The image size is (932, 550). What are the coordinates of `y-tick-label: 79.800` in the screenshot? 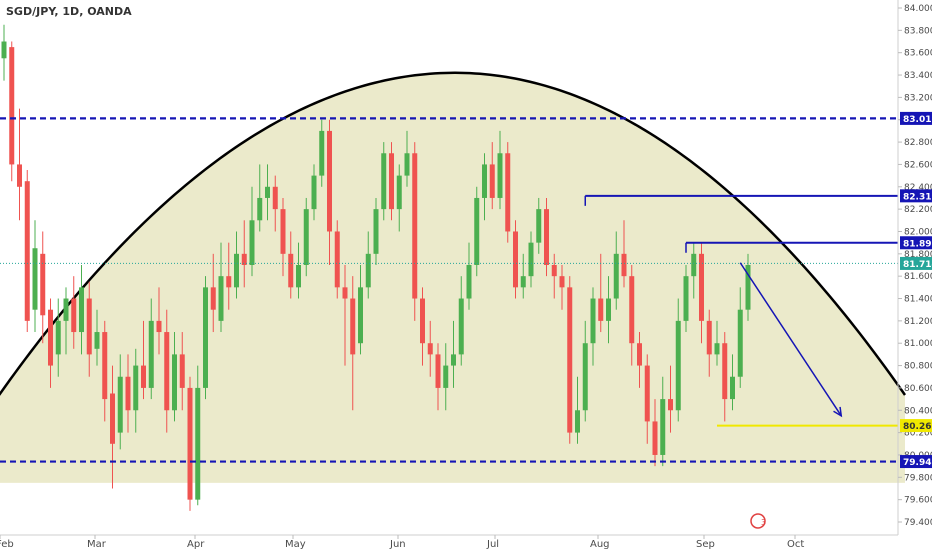 It's located at (918, 478).